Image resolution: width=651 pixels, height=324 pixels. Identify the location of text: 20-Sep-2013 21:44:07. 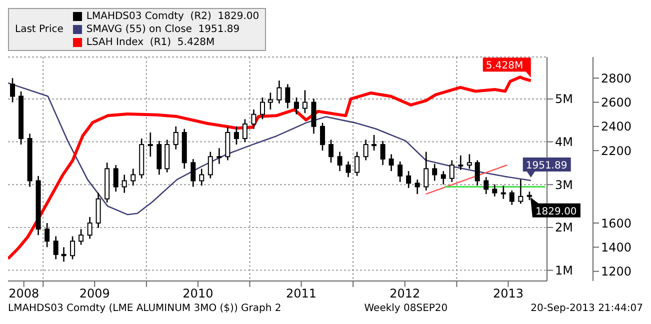
(586, 308).